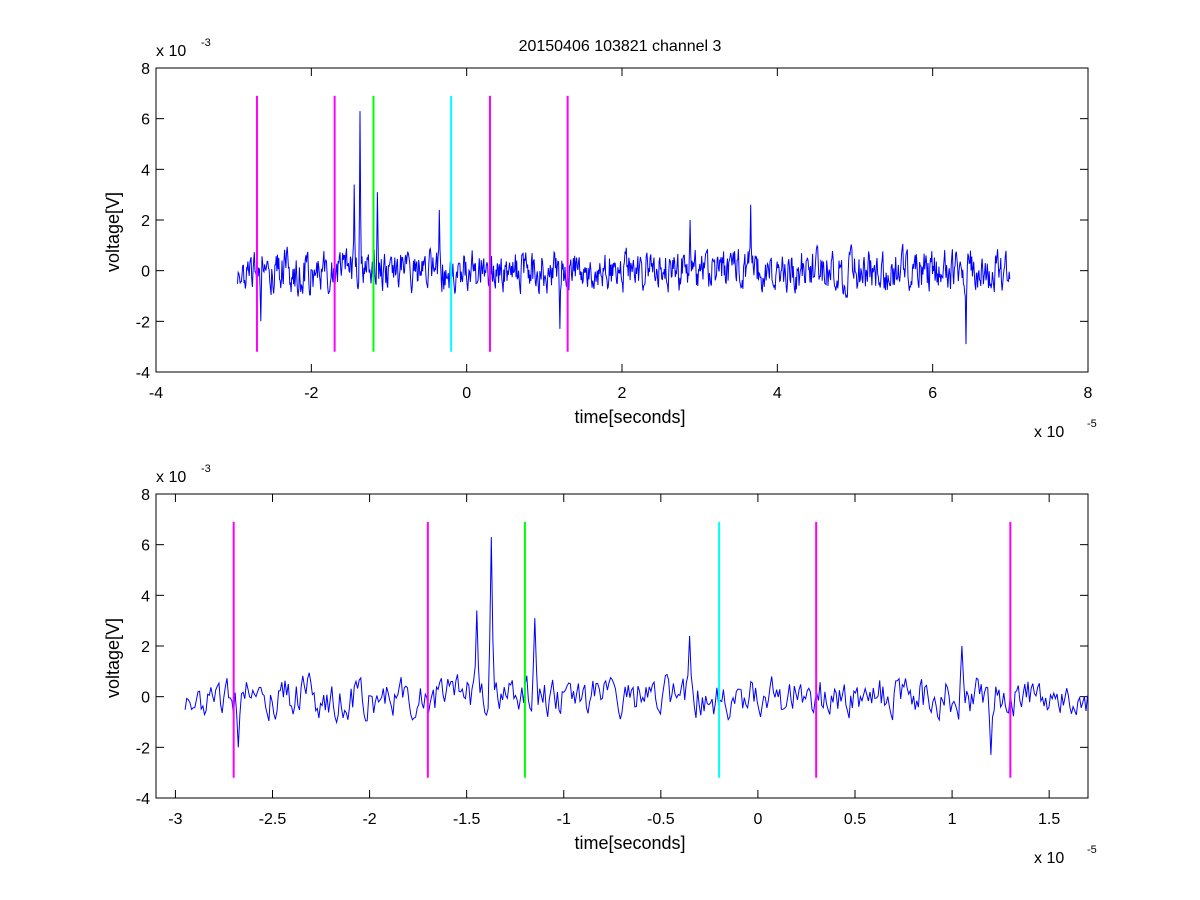 The height and width of the screenshot is (900, 1200). I want to click on x-tick-label: -4, so click(156, 393).